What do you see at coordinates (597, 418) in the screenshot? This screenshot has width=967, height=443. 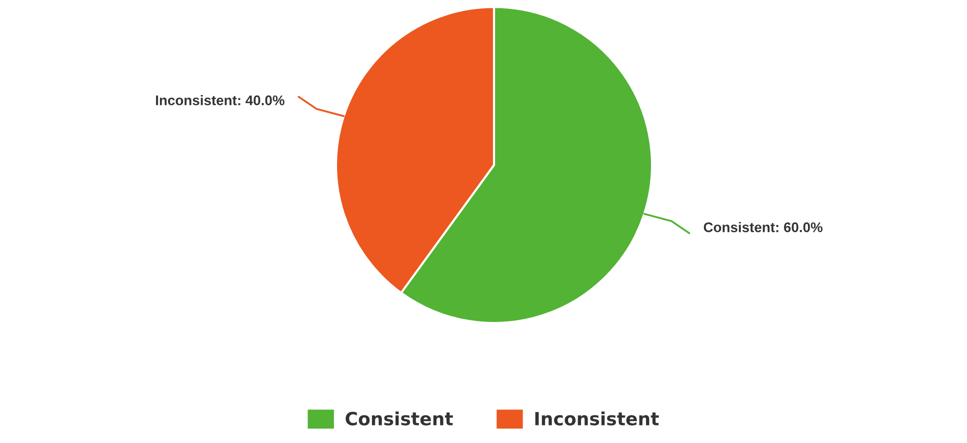 I see `legend-label: Inconsistent` at bounding box center [597, 418].